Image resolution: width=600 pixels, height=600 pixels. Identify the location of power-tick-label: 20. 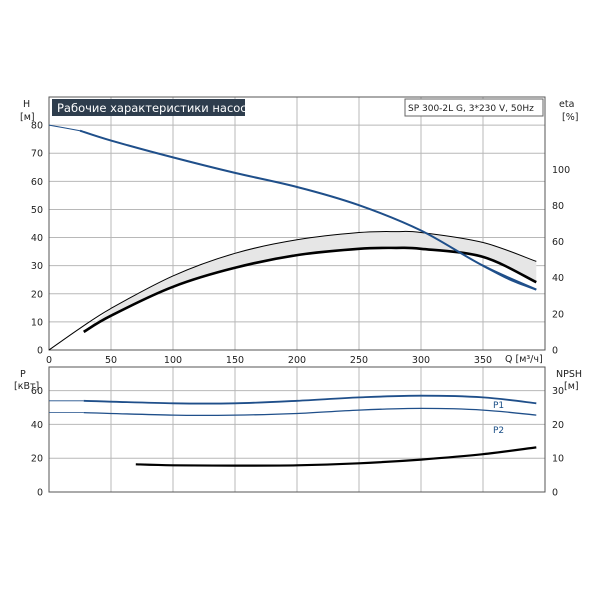
(37, 459).